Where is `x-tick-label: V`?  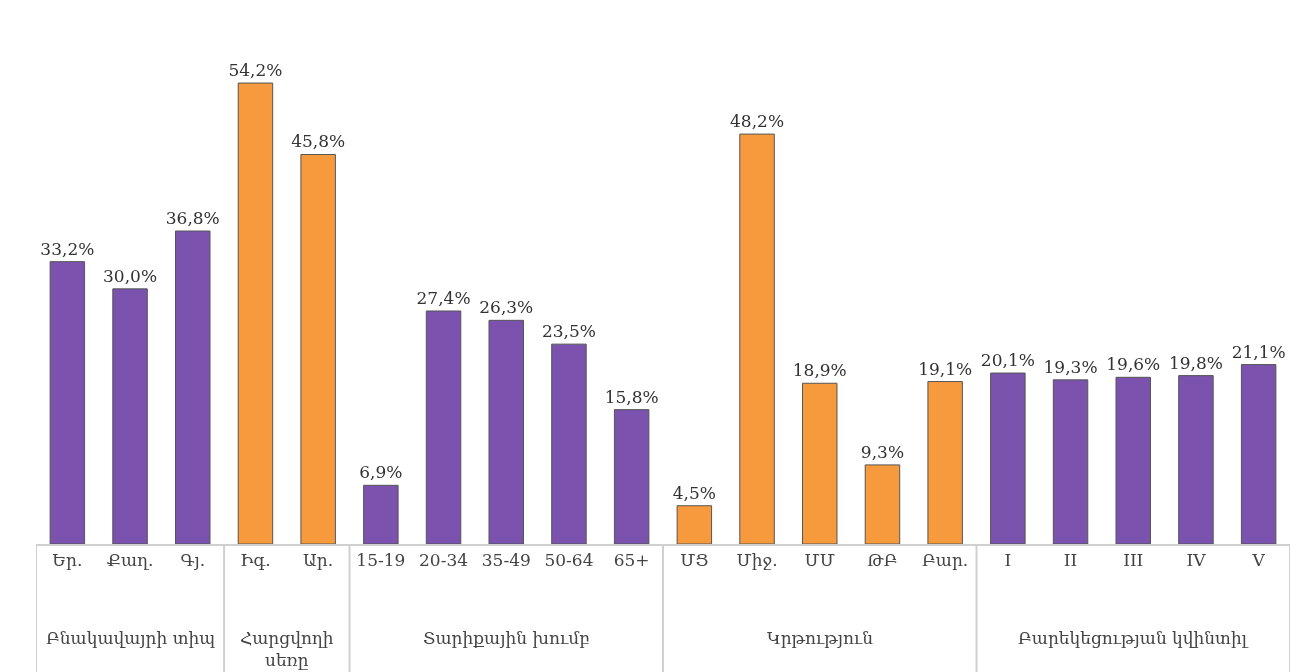 x-tick-label: V is located at coordinates (1258, 560).